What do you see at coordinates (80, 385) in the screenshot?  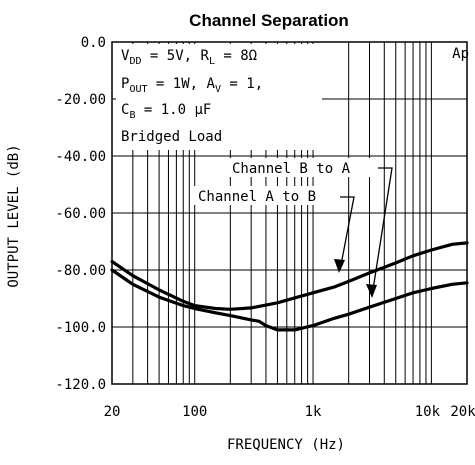 I see `y-tick-label: -120.0` at bounding box center [80, 385].